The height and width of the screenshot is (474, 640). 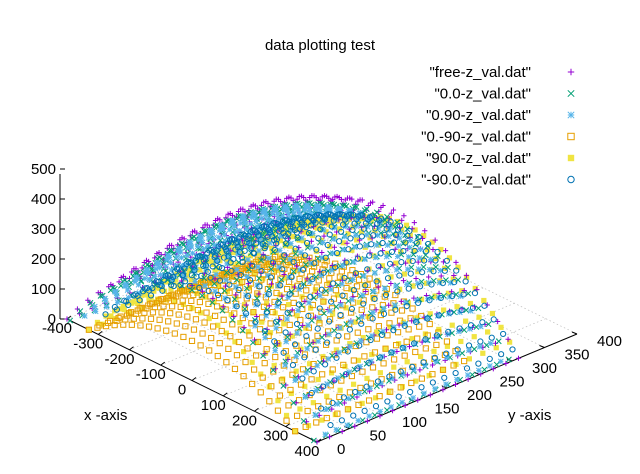 I want to click on x-tick-label: 0, so click(x=182, y=390).